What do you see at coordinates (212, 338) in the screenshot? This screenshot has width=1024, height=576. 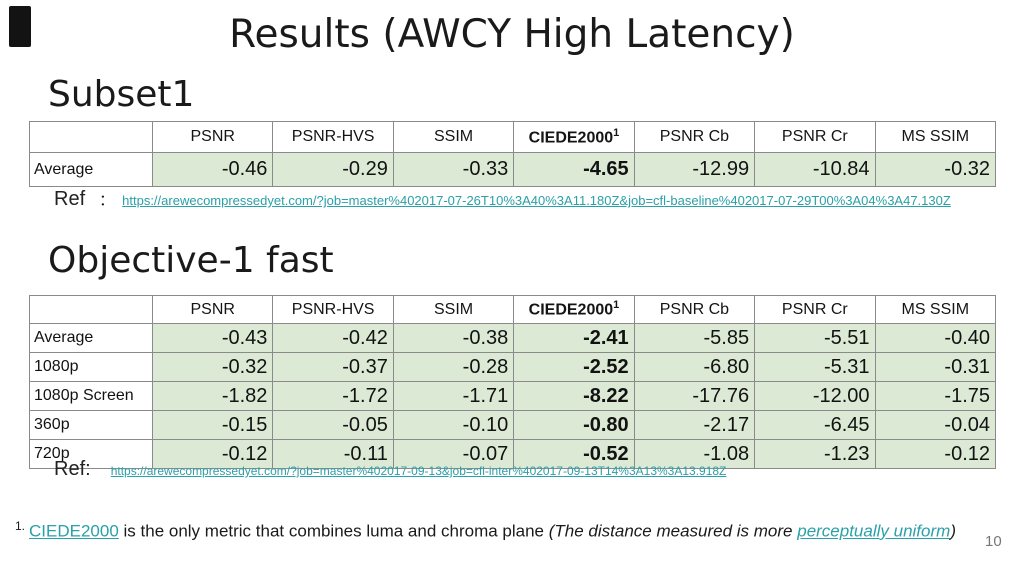 I see `cell-psnr: -0.43` at bounding box center [212, 338].